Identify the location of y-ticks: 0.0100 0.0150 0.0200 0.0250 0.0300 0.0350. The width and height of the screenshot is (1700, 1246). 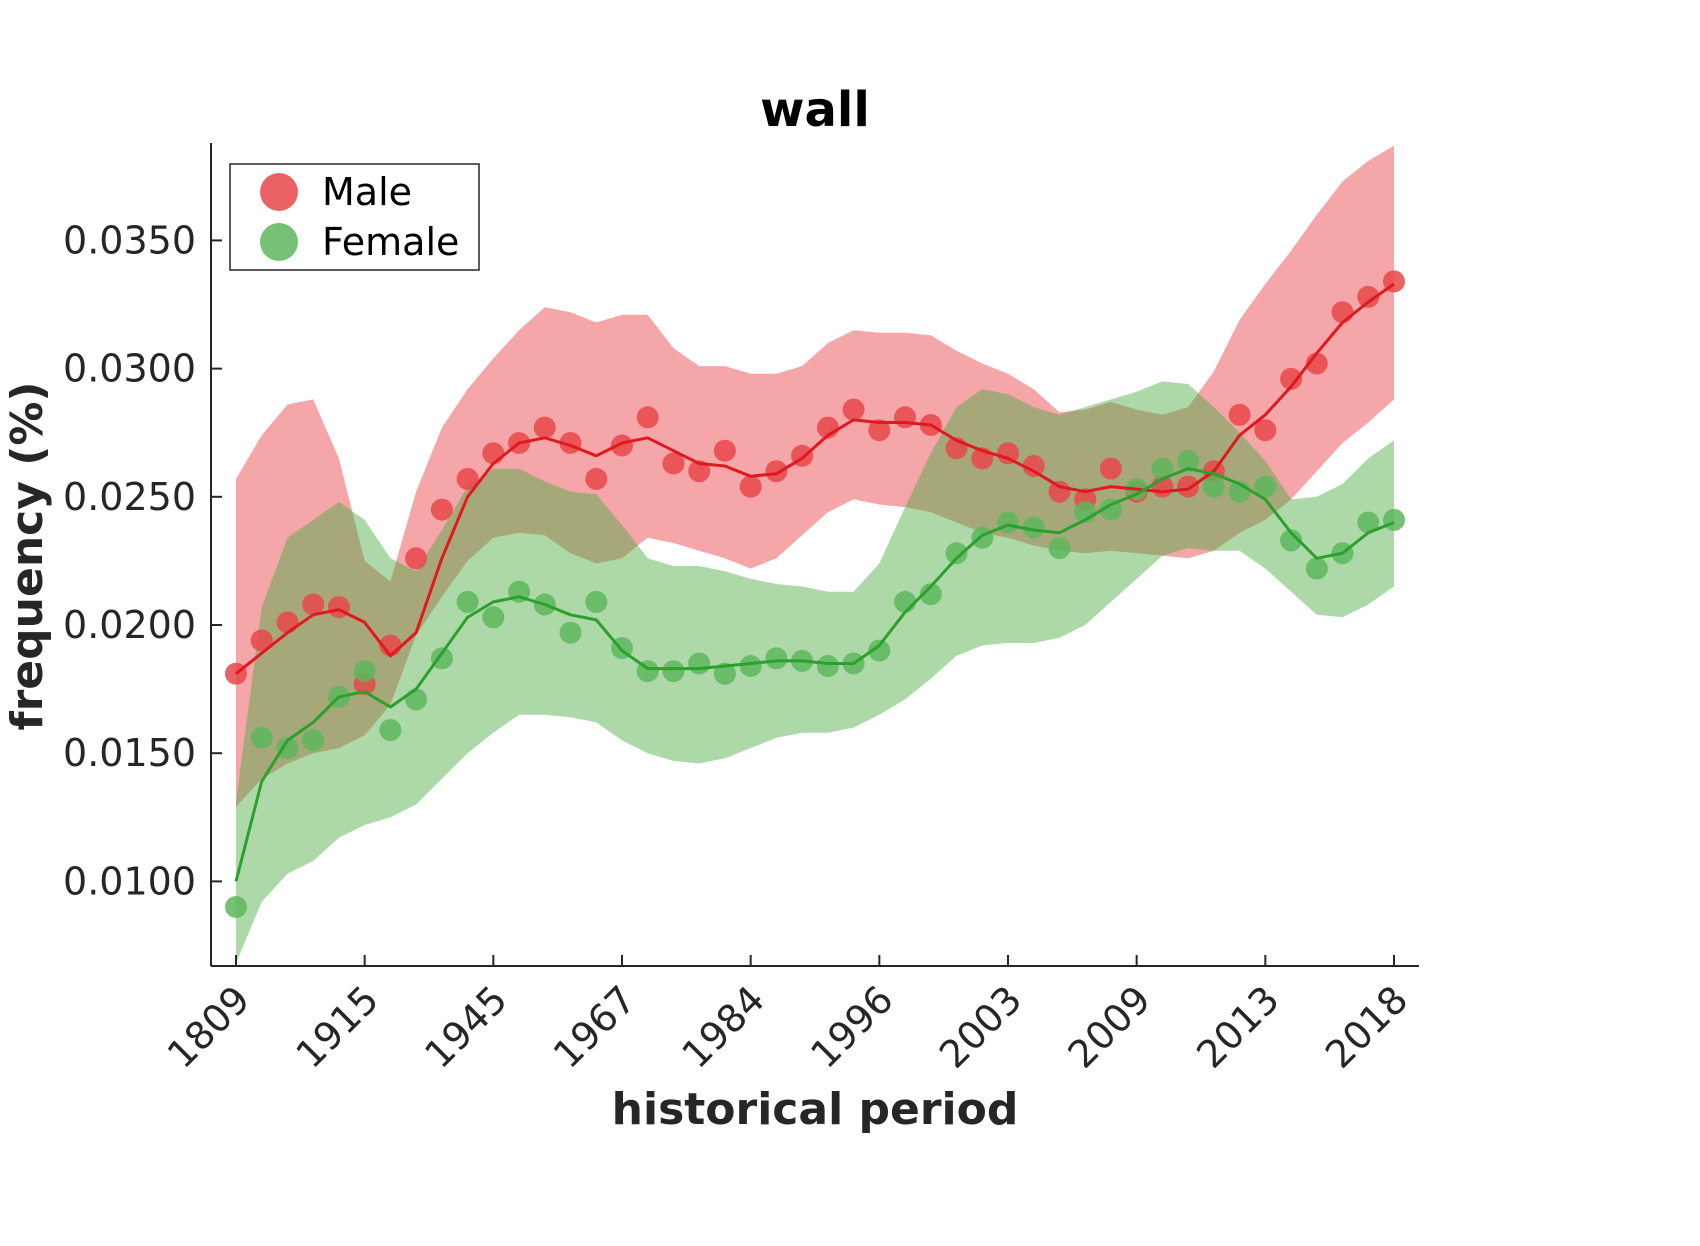
(142, 560).